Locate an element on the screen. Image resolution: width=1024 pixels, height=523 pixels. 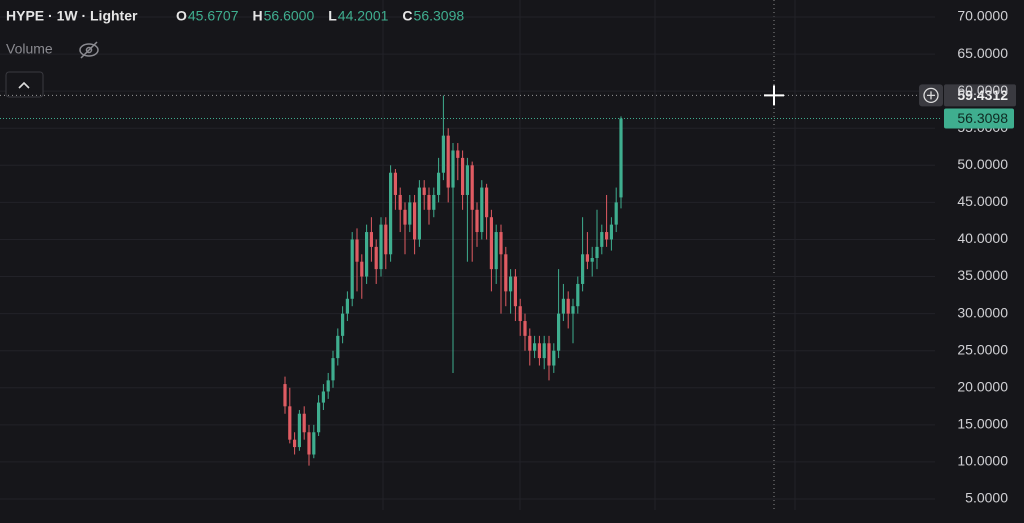
y-tick-label: 70.0000 is located at coordinates (982, 16).